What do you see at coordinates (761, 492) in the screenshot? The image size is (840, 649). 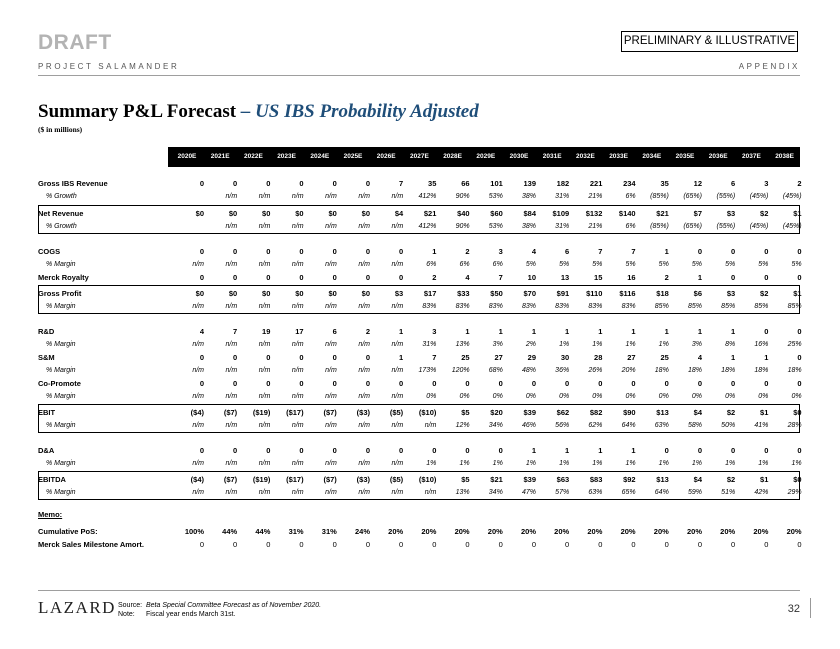 I see `table-cell: 42%` at bounding box center [761, 492].